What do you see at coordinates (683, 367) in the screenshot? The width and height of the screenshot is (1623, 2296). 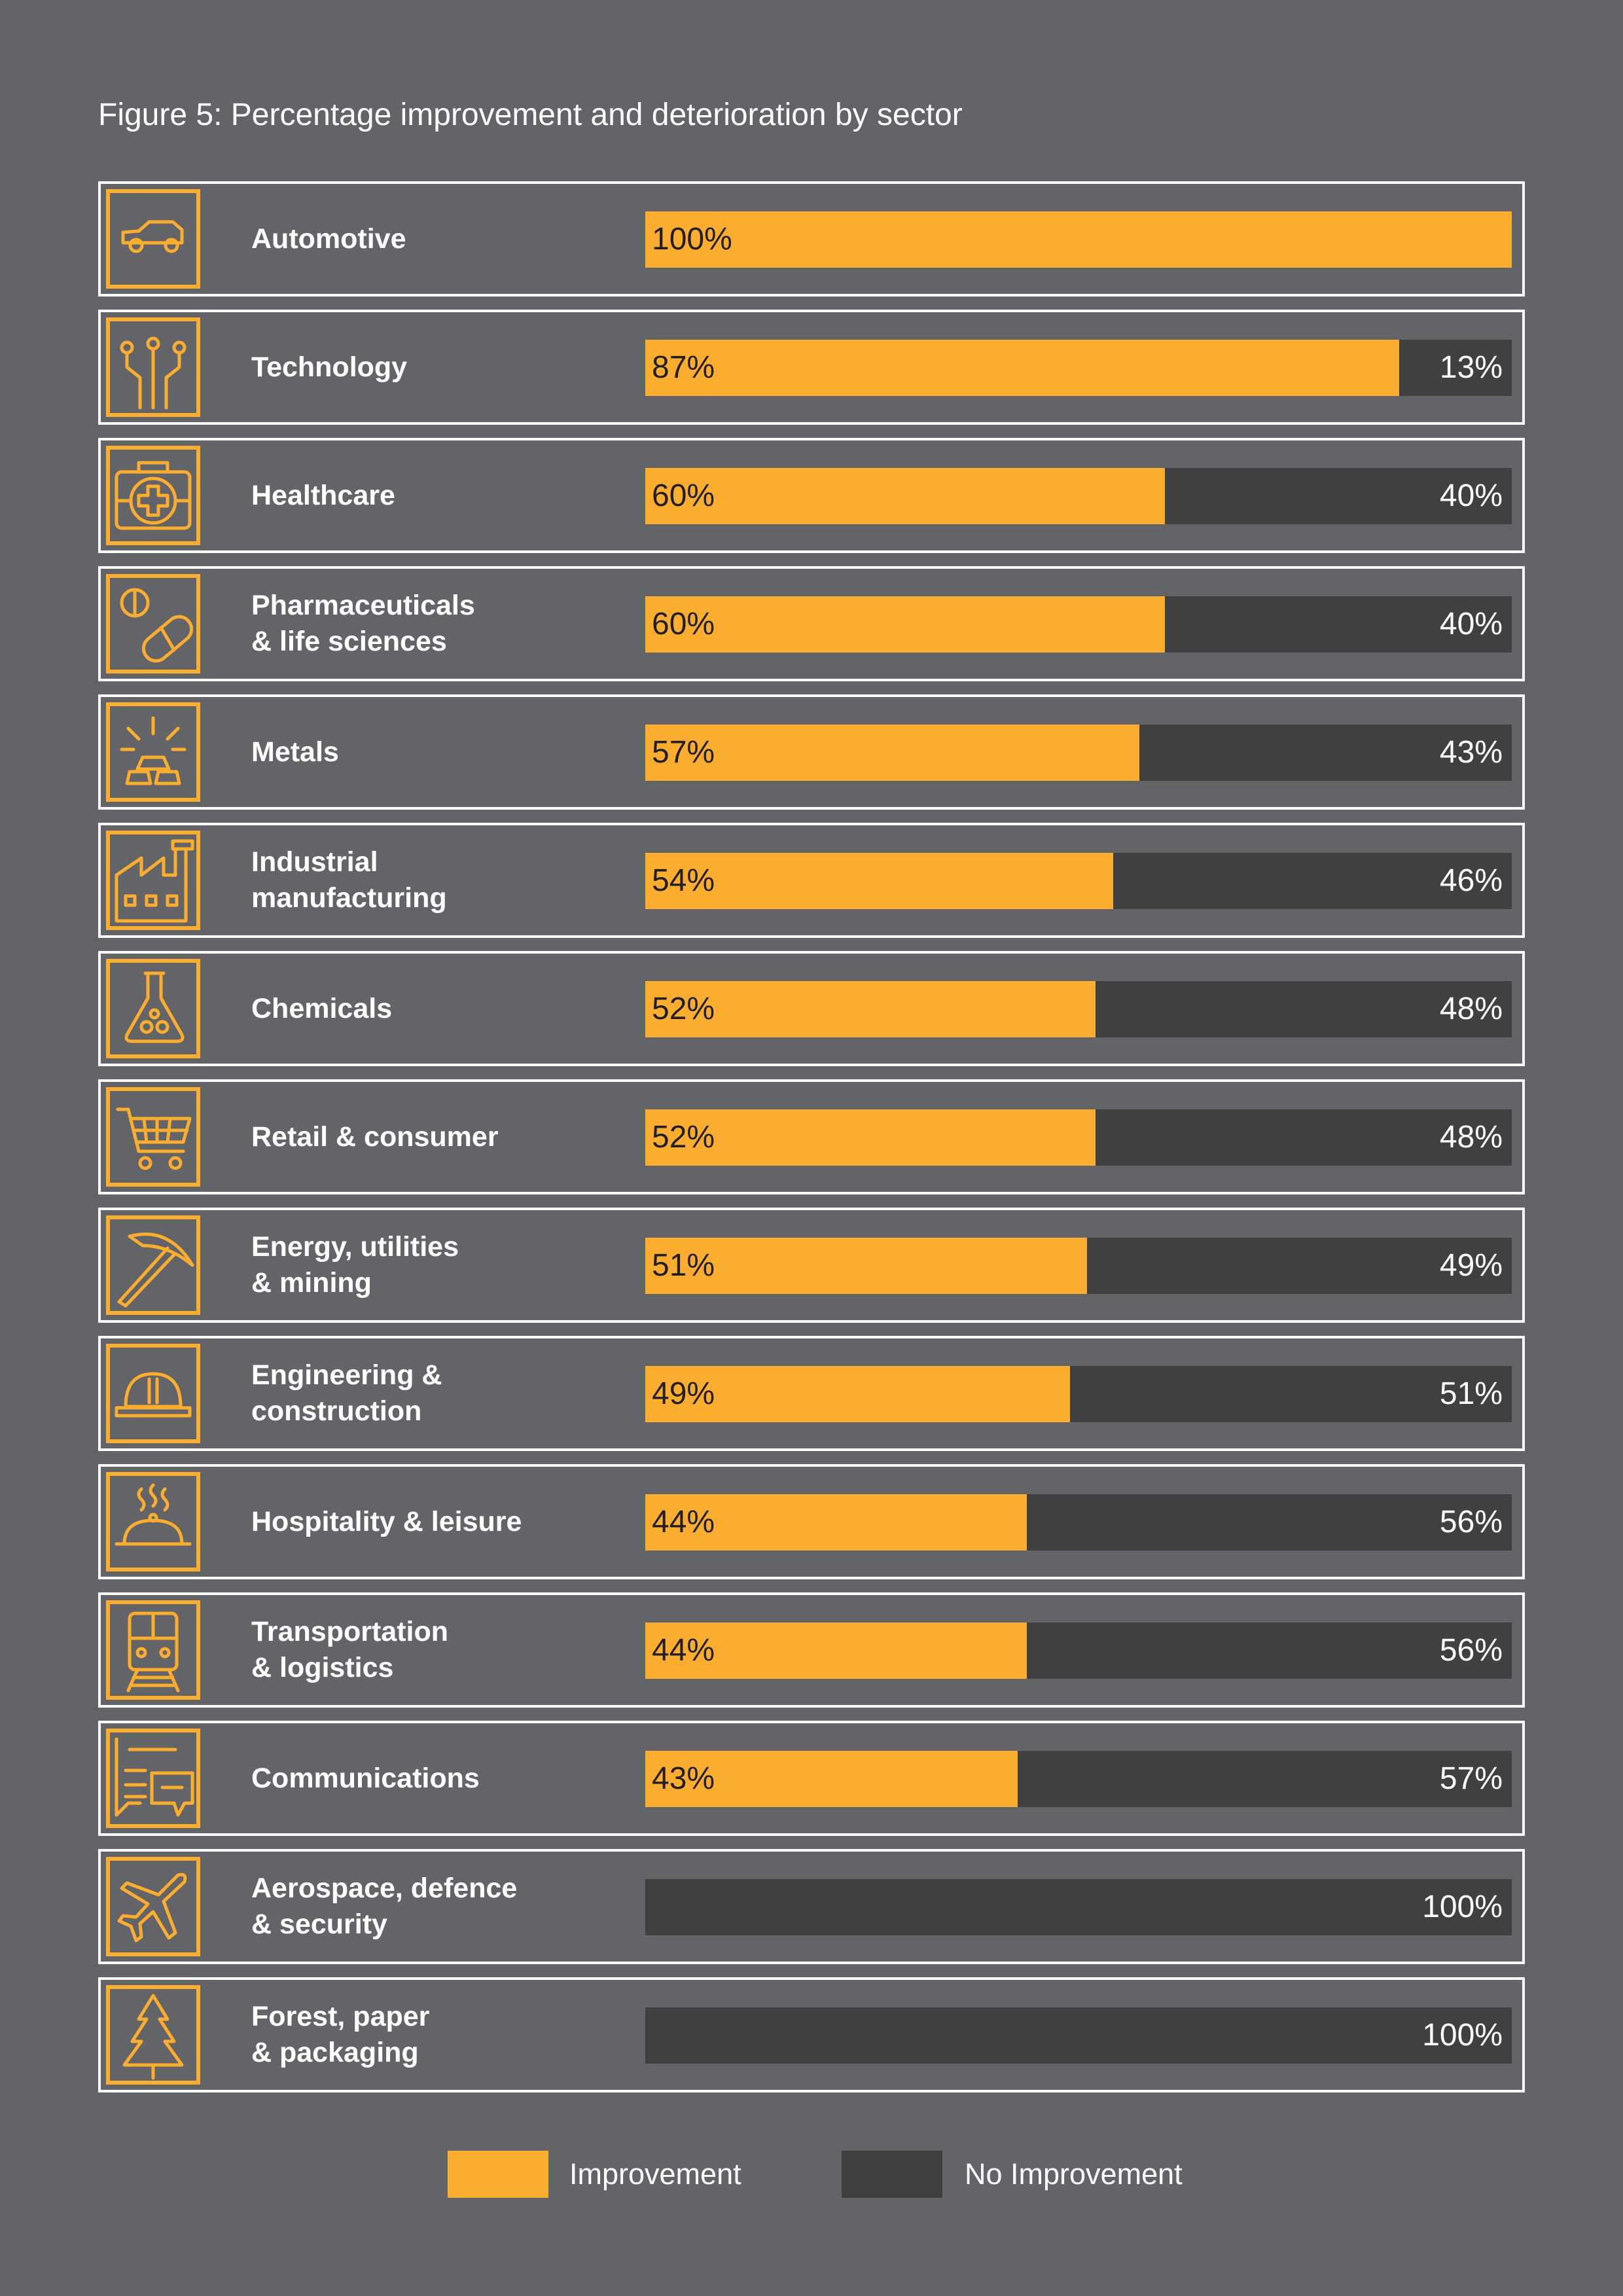 I see `value-label-improvement: 87%` at bounding box center [683, 367].